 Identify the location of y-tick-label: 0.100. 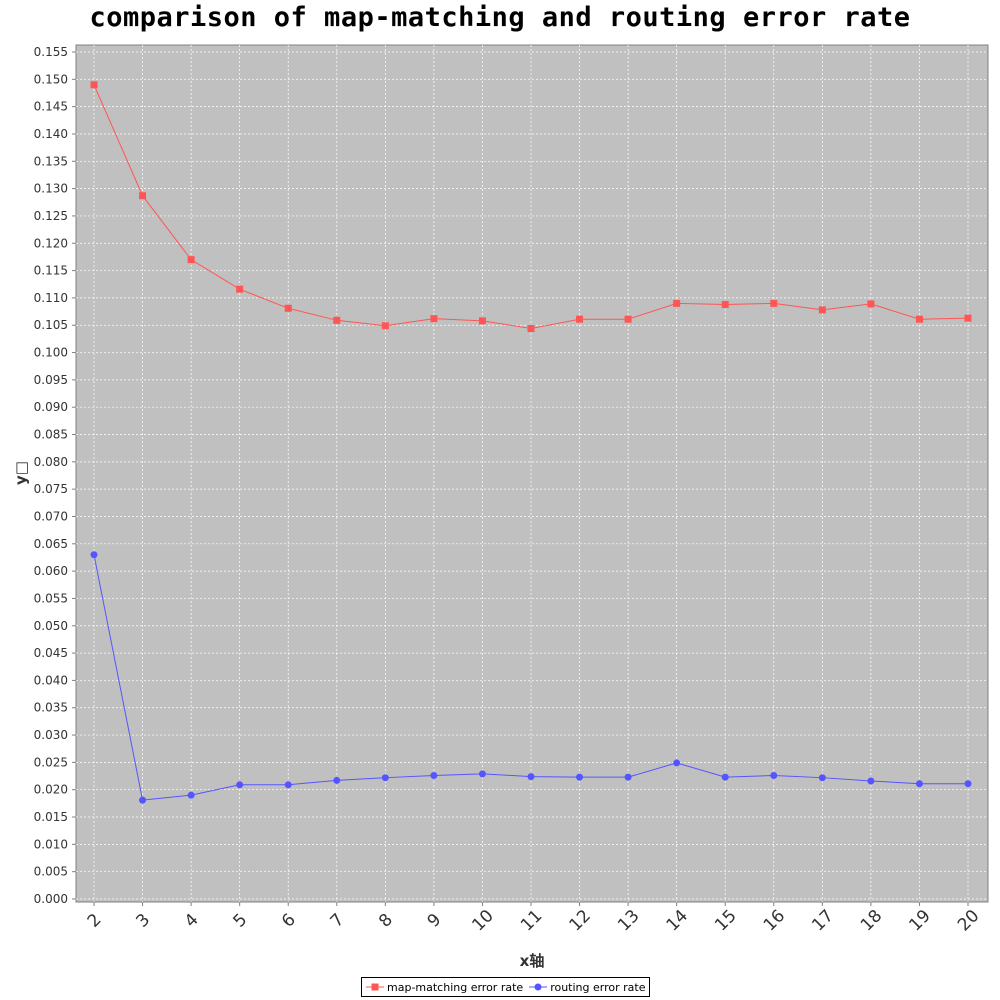
(51, 353).